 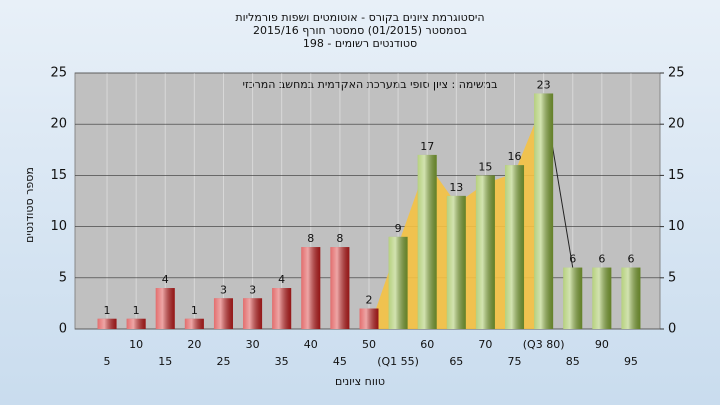 What do you see at coordinates (360, 43) in the screenshot?
I see `title: סטודנטים רשומים - 198` at bounding box center [360, 43].